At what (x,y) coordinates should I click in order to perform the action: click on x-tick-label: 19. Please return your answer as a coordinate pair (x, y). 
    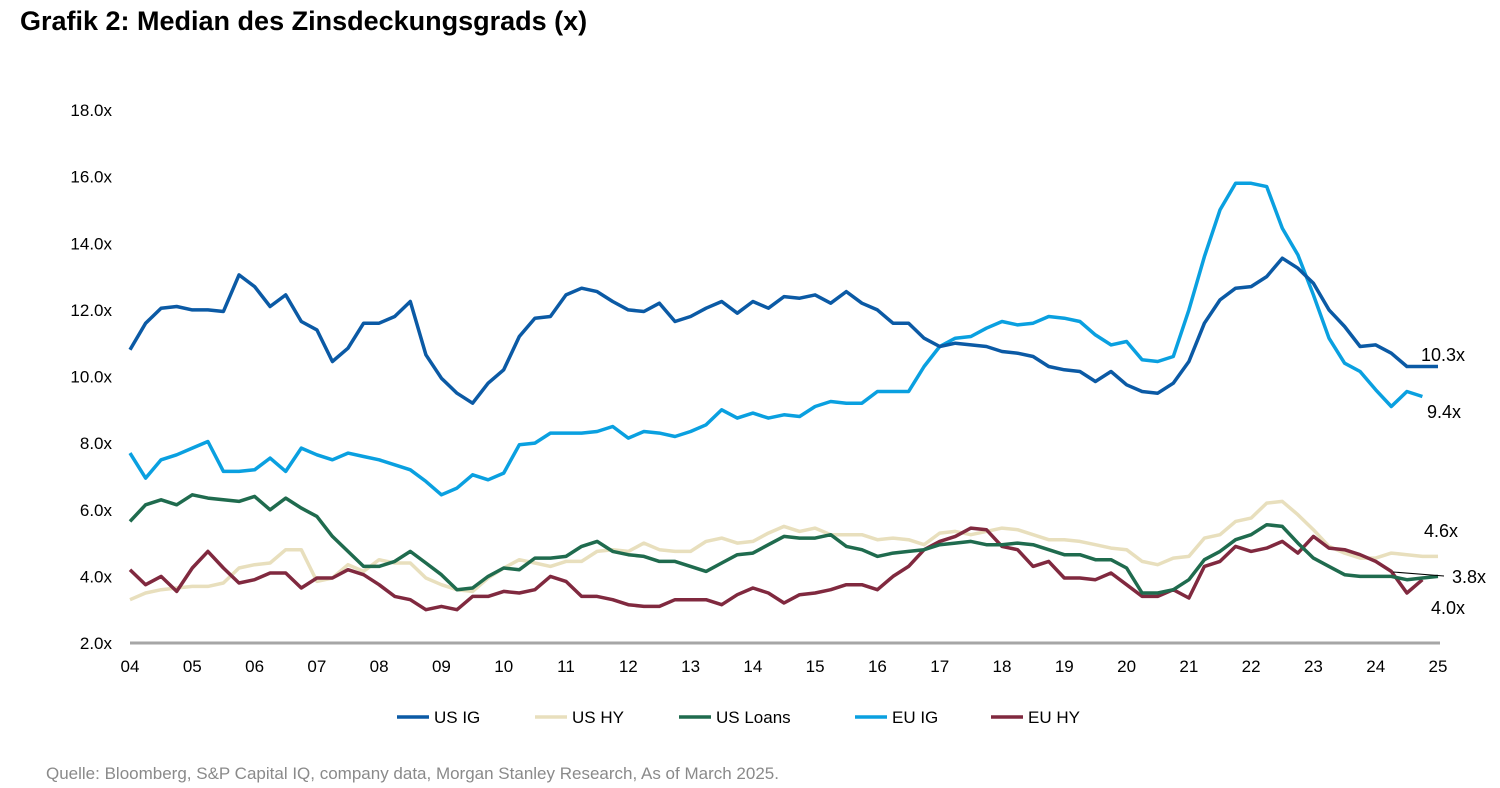
    Looking at the image, I should click on (1064, 666).